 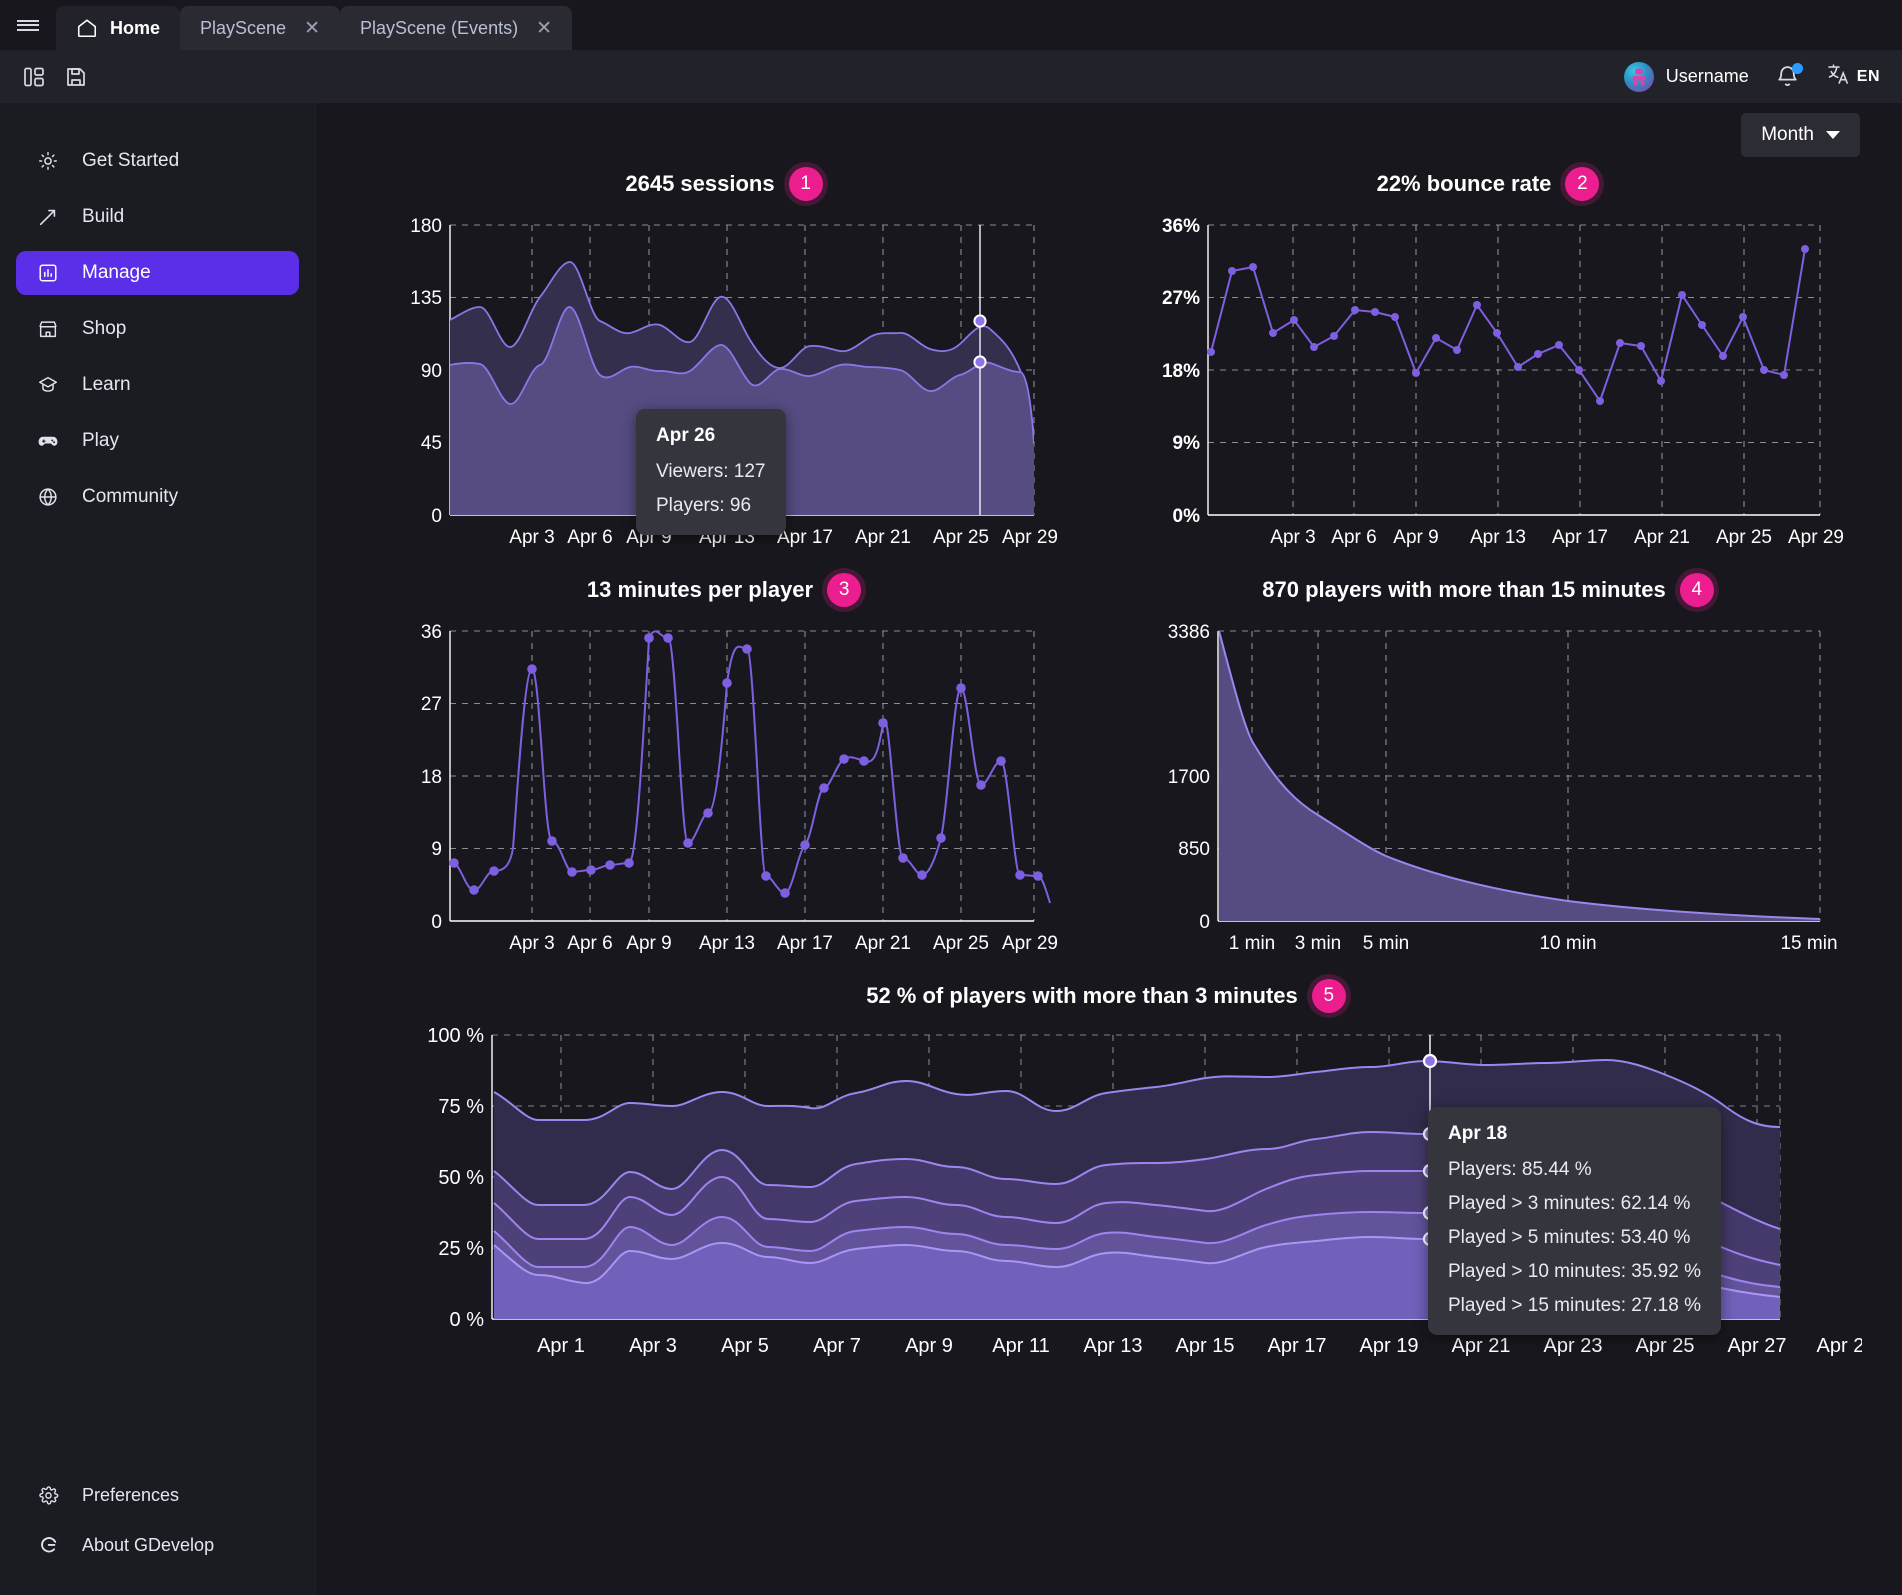 What do you see at coordinates (724, 590) in the screenshot?
I see `chart-header: 13 minutes per player 3` at bounding box center [724, 590].